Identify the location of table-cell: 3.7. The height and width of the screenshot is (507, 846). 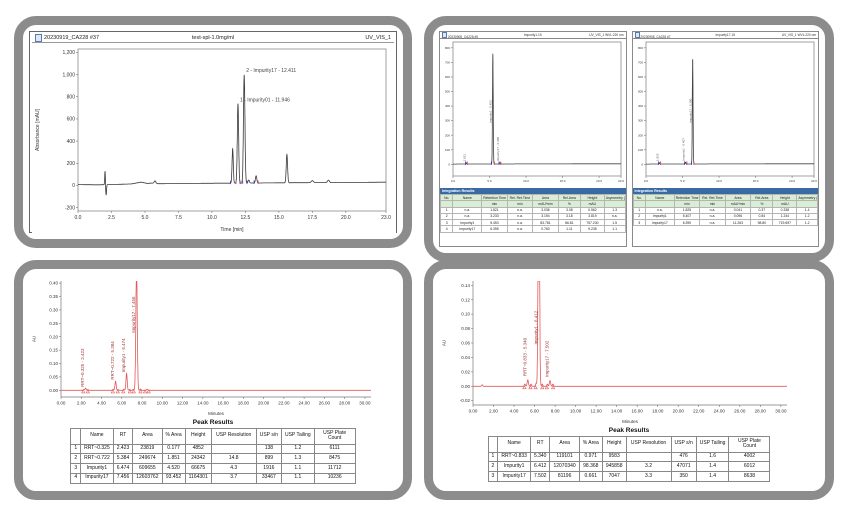
(233, 478).